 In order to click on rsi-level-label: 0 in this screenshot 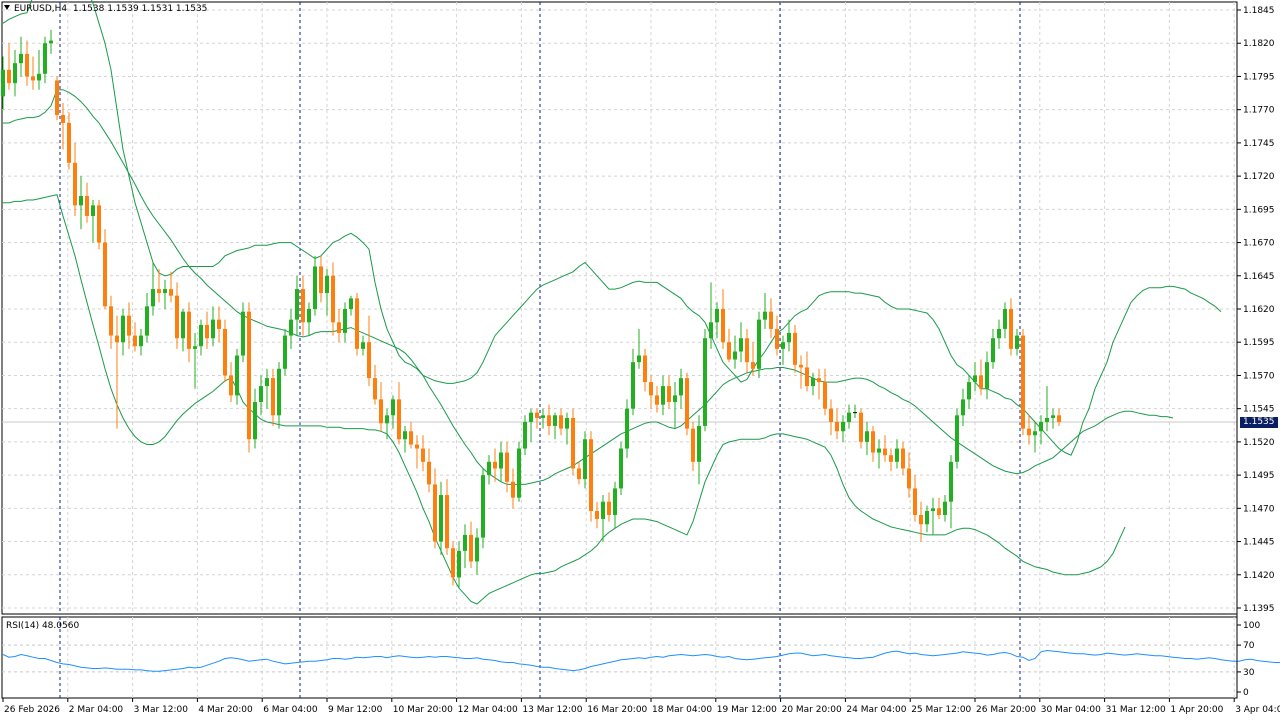, I will do `click(1246, 693)`.